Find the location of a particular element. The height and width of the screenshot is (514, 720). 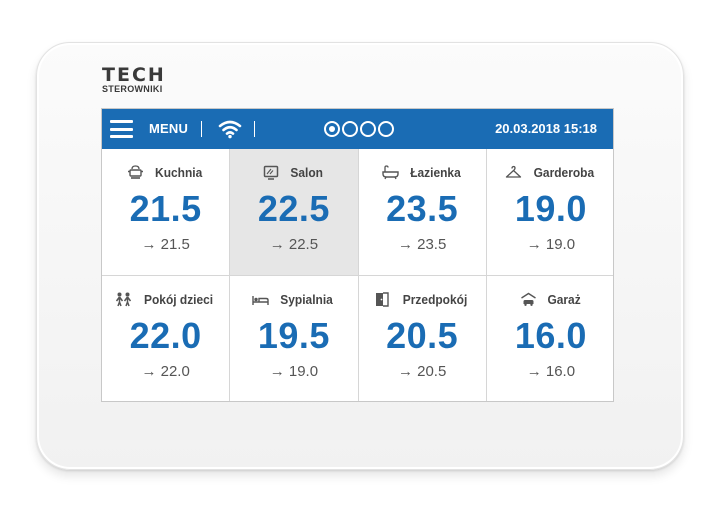

zone-current-temperature: 19.5 is located at coordinates (293, 335).